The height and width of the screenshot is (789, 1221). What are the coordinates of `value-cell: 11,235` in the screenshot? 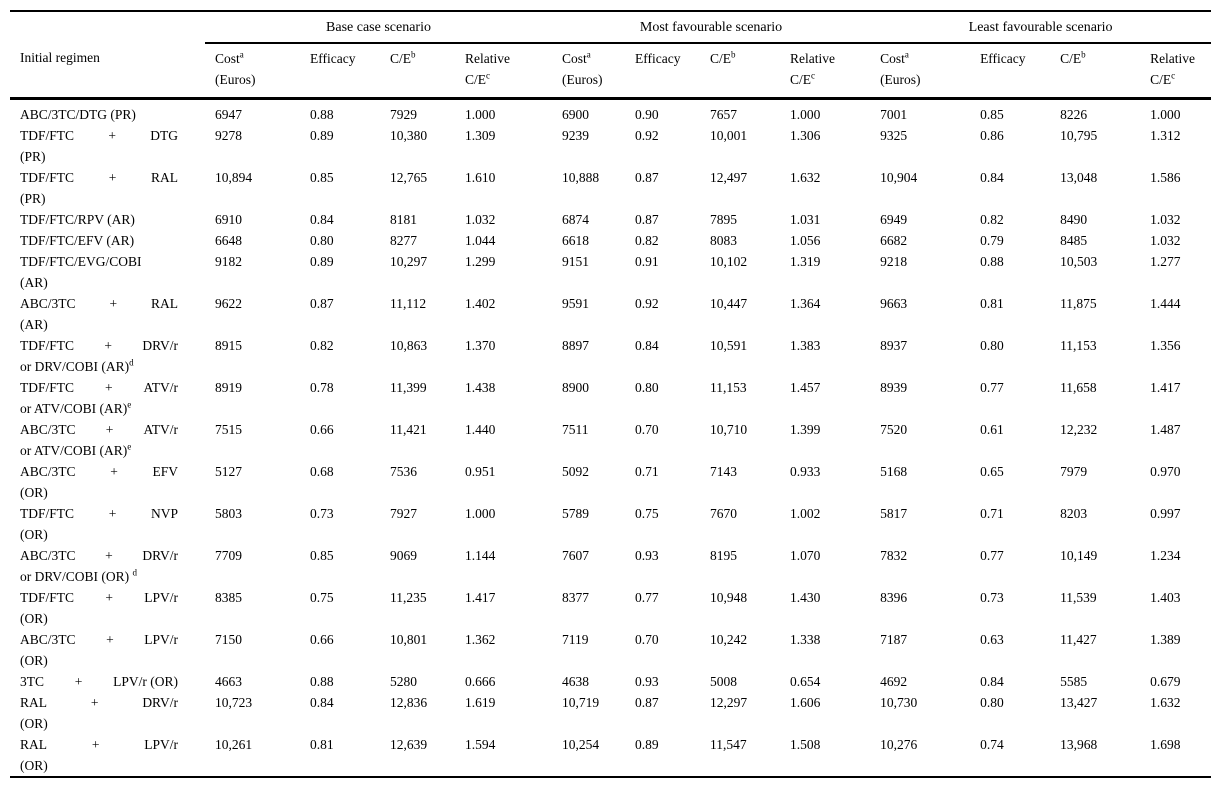 It's located at (408, 597).